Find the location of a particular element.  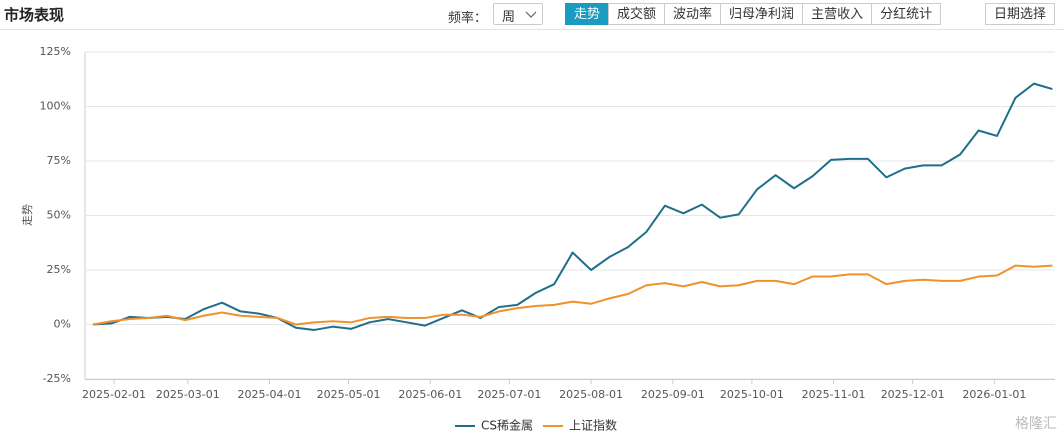

x-tick-label: 2025-12-01 is located at coordinates (913, 394).